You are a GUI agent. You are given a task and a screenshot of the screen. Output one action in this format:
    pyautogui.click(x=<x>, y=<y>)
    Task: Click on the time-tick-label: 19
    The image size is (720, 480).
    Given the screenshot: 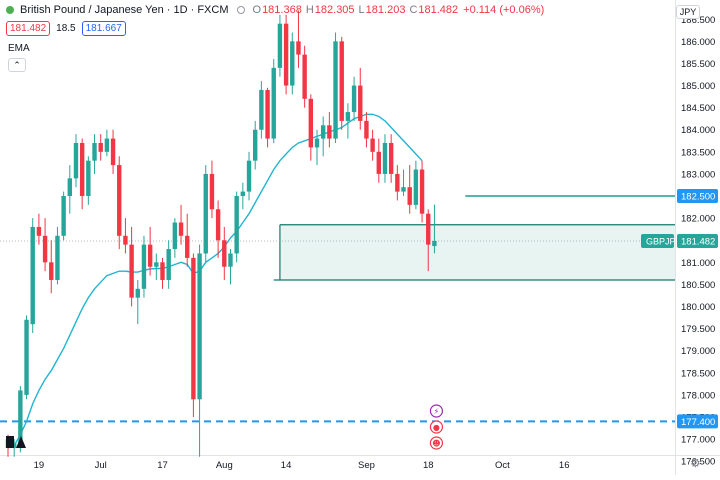 What is the action you would take?
    pyautogui.click(x=39, y=465)
    